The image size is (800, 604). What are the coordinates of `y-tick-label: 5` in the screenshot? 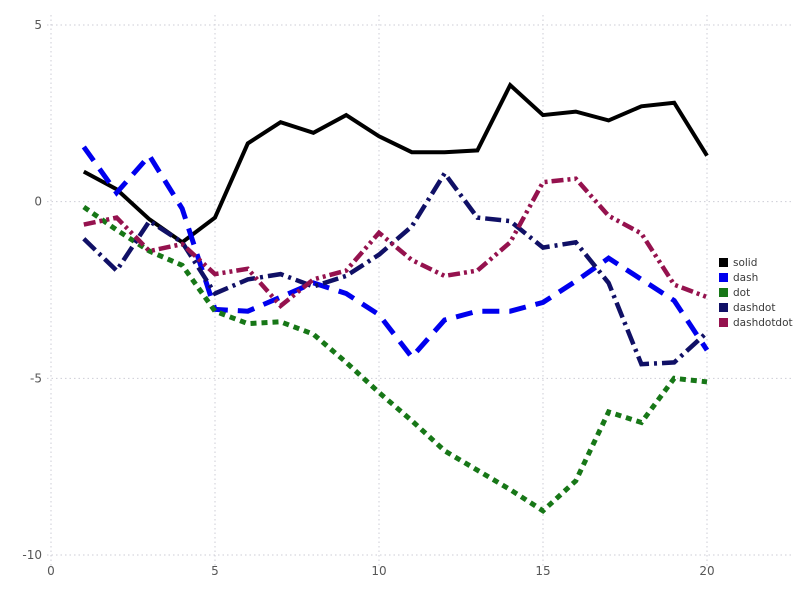 It's located at (38, 25).